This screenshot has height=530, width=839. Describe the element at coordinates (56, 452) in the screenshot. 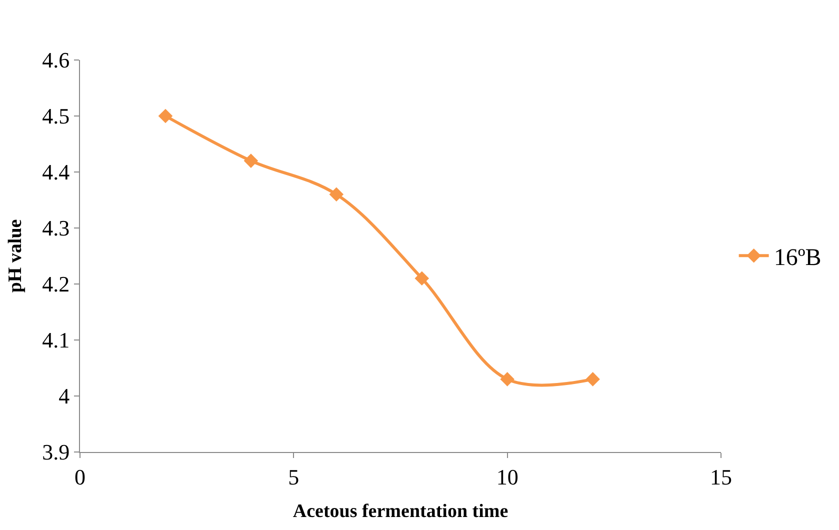

I see `y-tick-label: 3.9` at that location.